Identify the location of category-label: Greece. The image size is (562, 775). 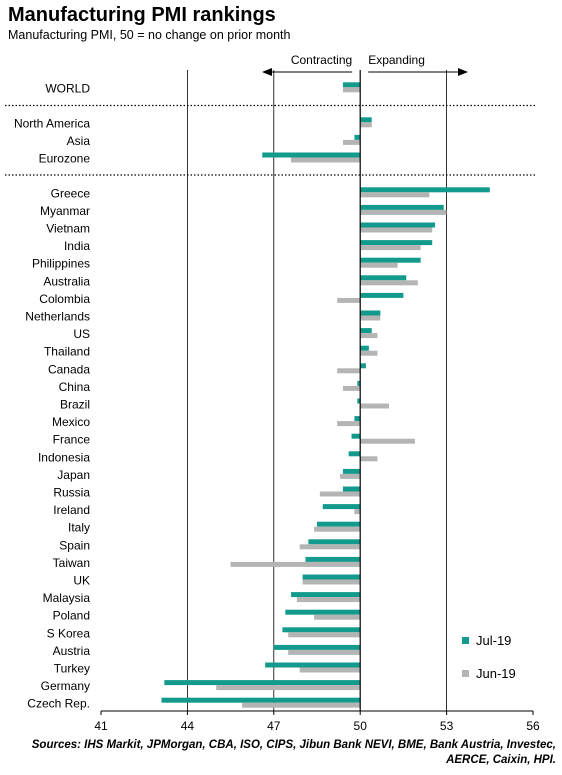
(71, 193).